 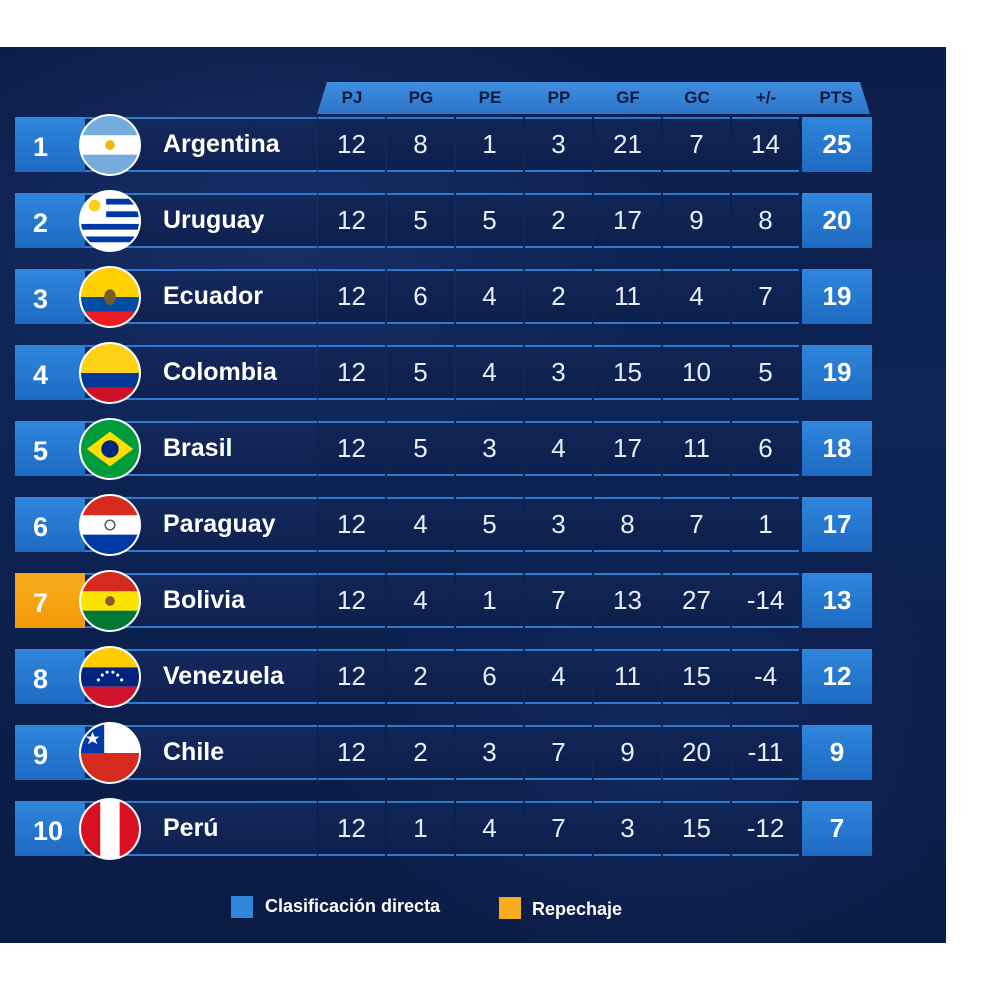 What do you see at coordinates (420, 828) in the screenshot?
I see `stat-won: 1` at bounding box center [420, 828].